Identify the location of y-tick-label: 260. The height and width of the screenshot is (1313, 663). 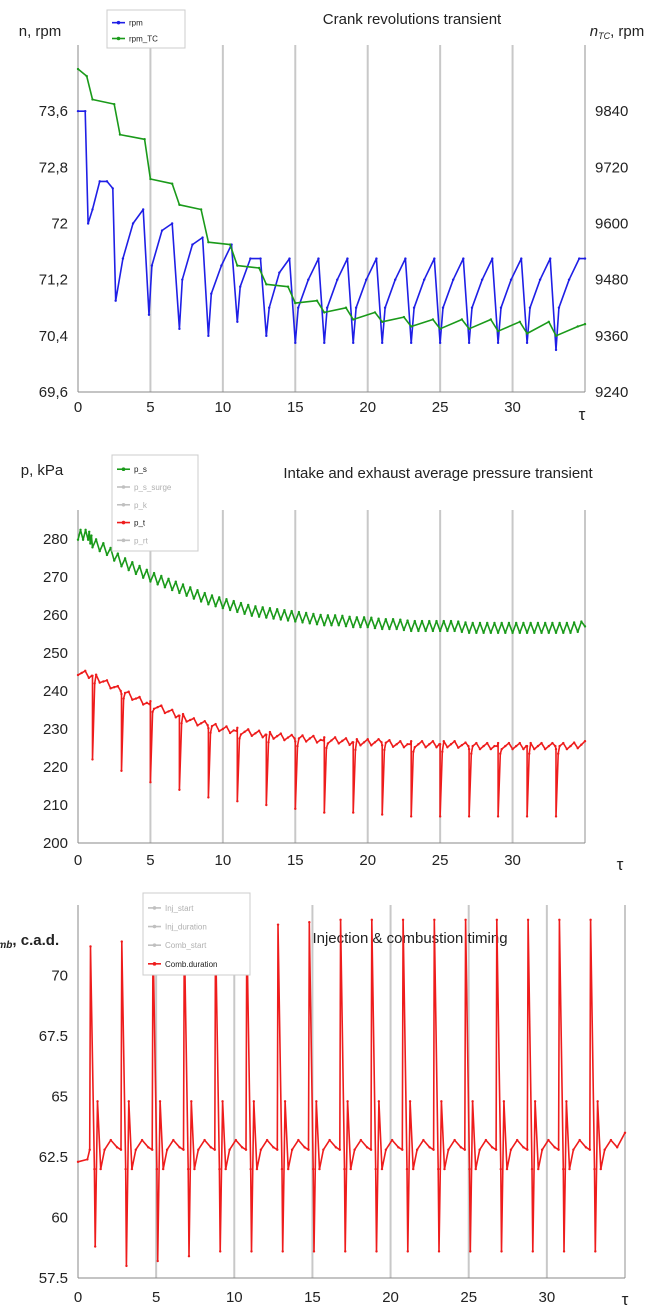
(55, 615).